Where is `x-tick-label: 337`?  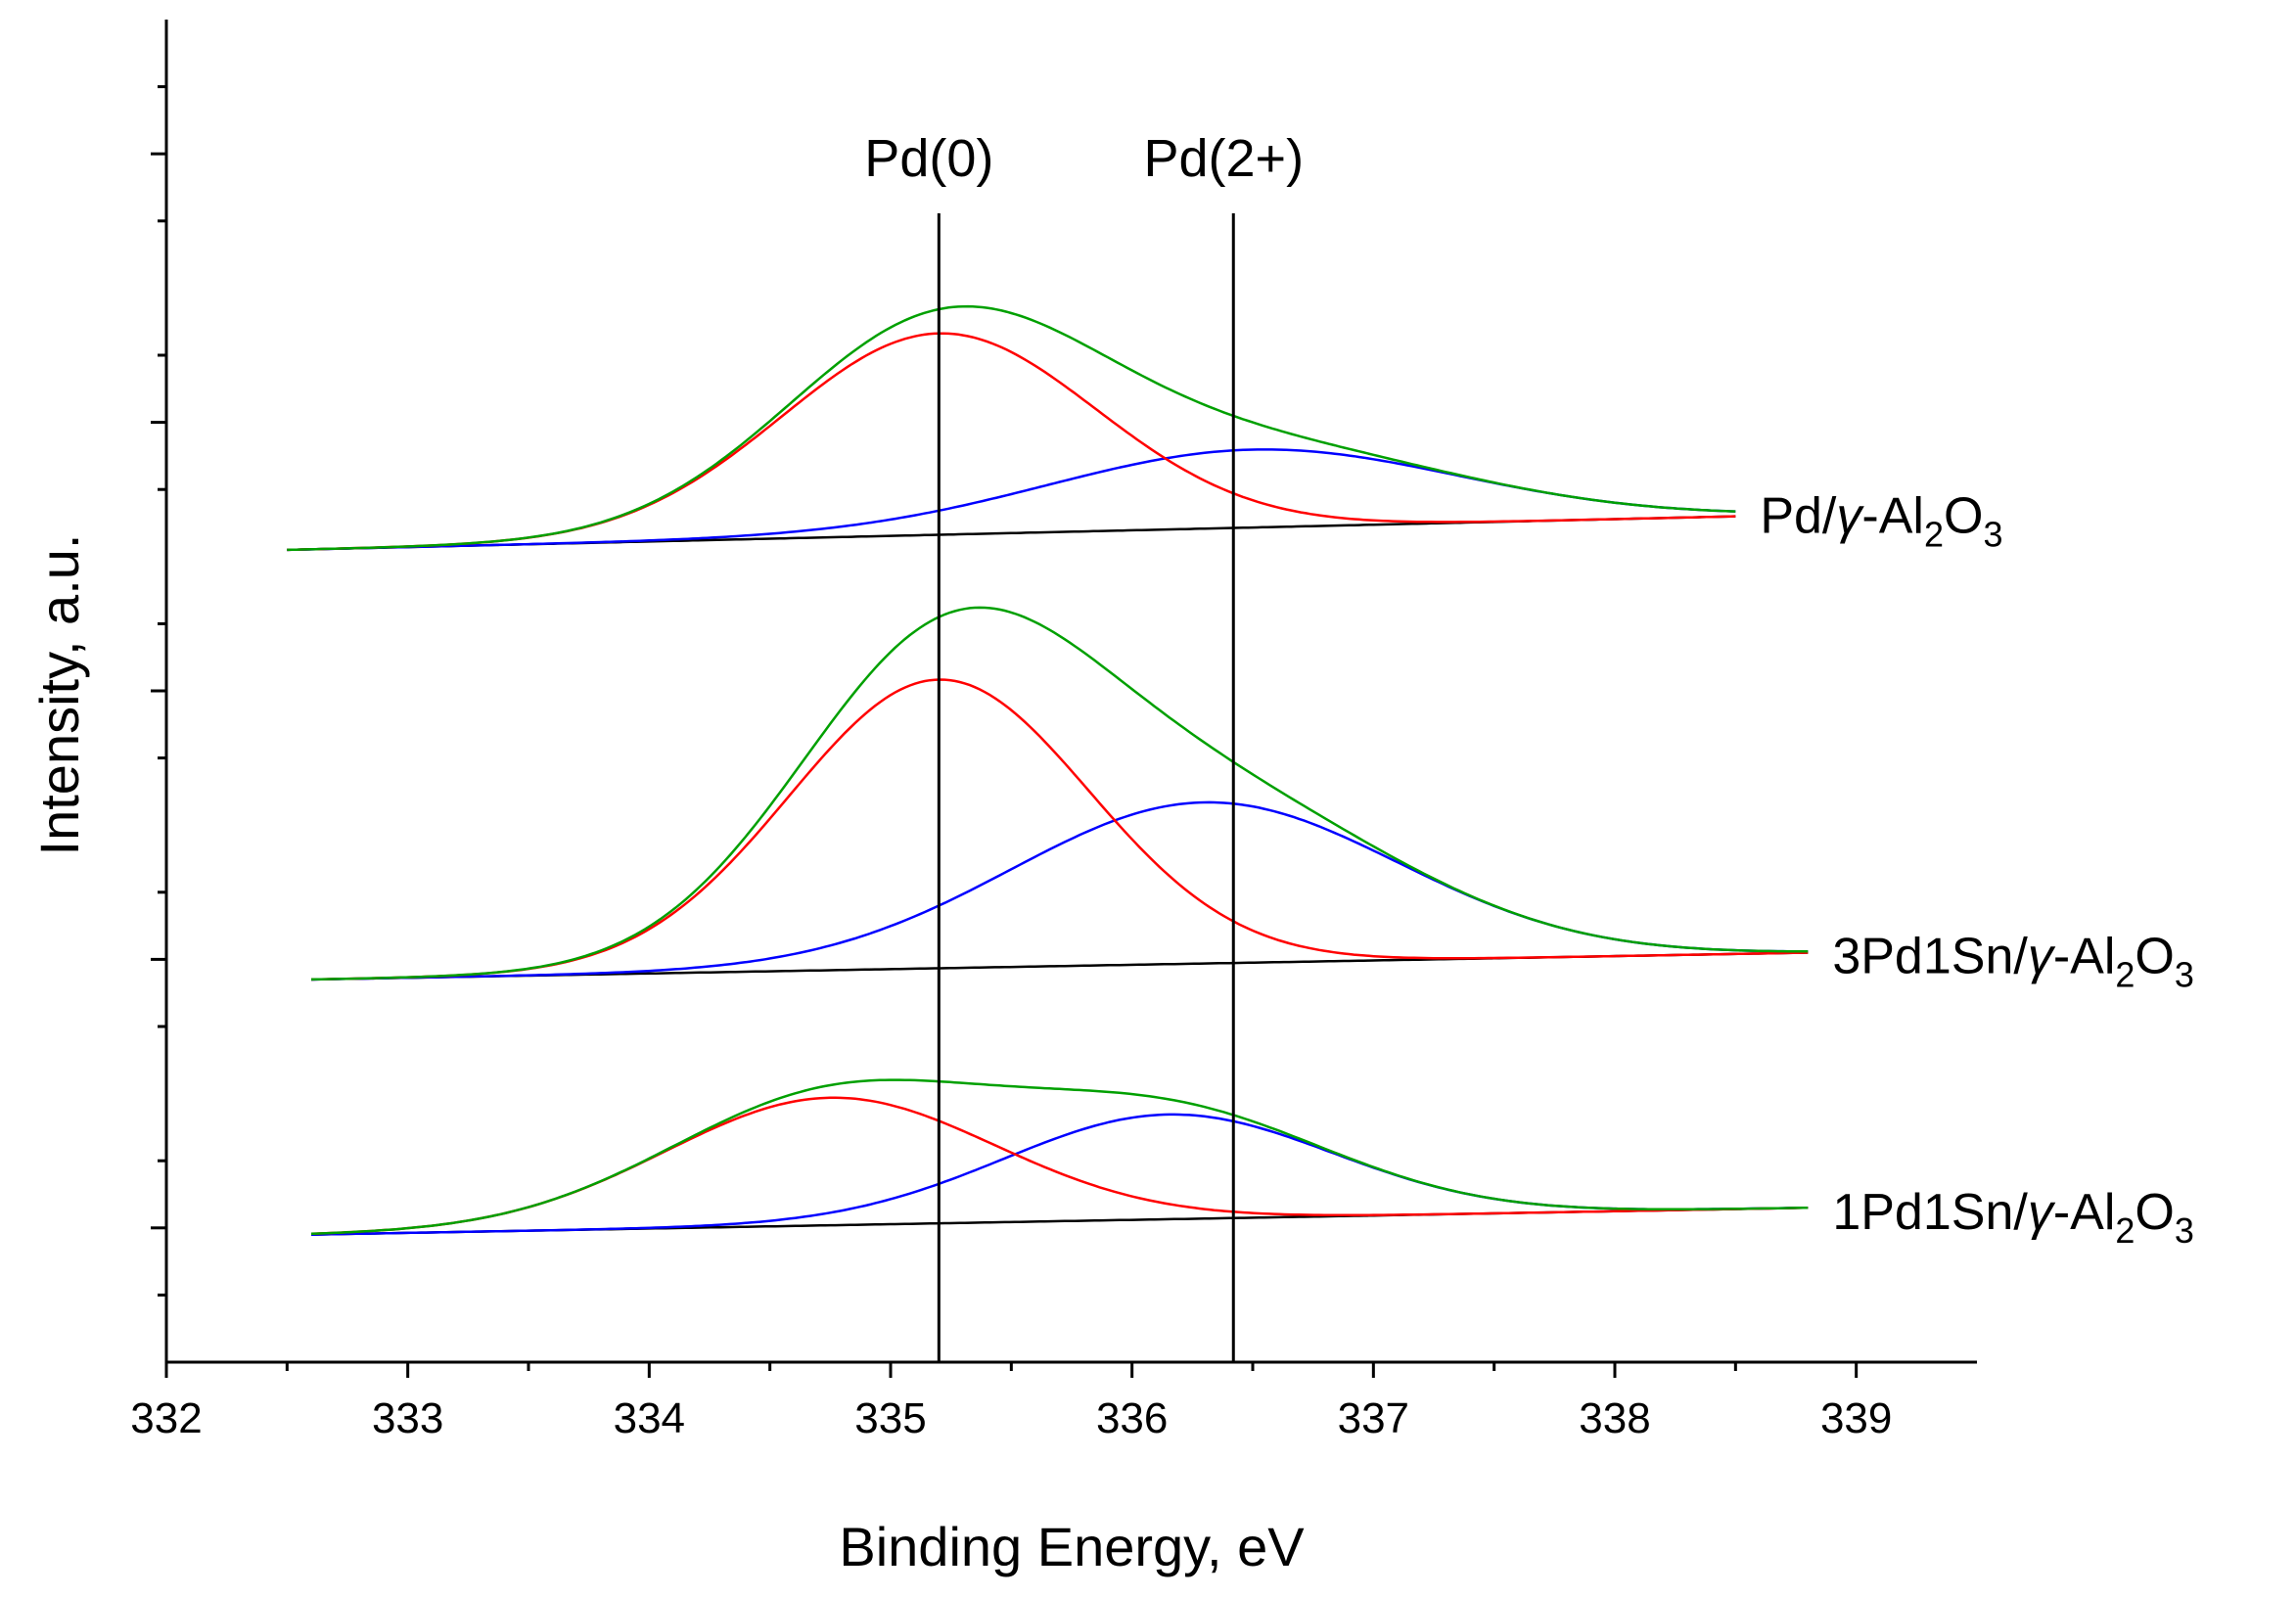
x-tick-label: 337 is located at coordinates (1373, 1418).